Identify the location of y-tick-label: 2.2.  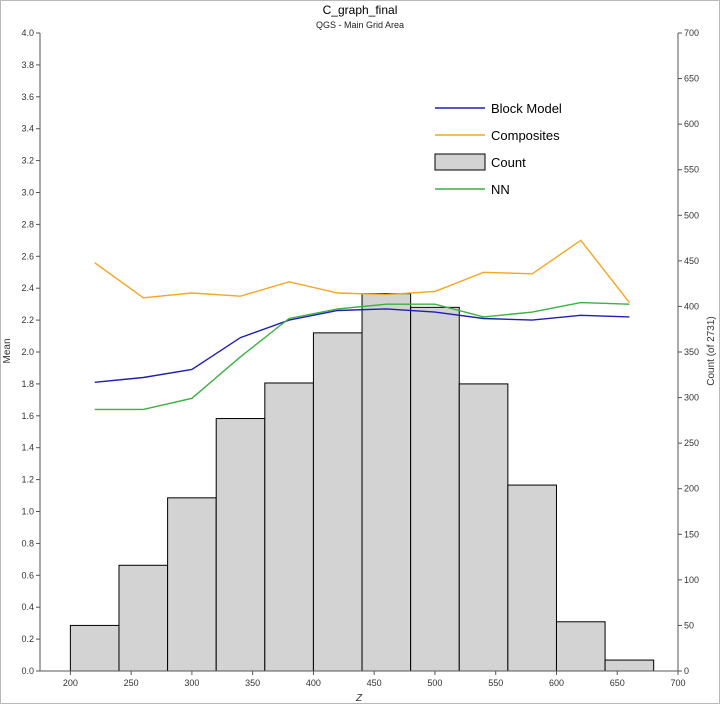
(27, 320).